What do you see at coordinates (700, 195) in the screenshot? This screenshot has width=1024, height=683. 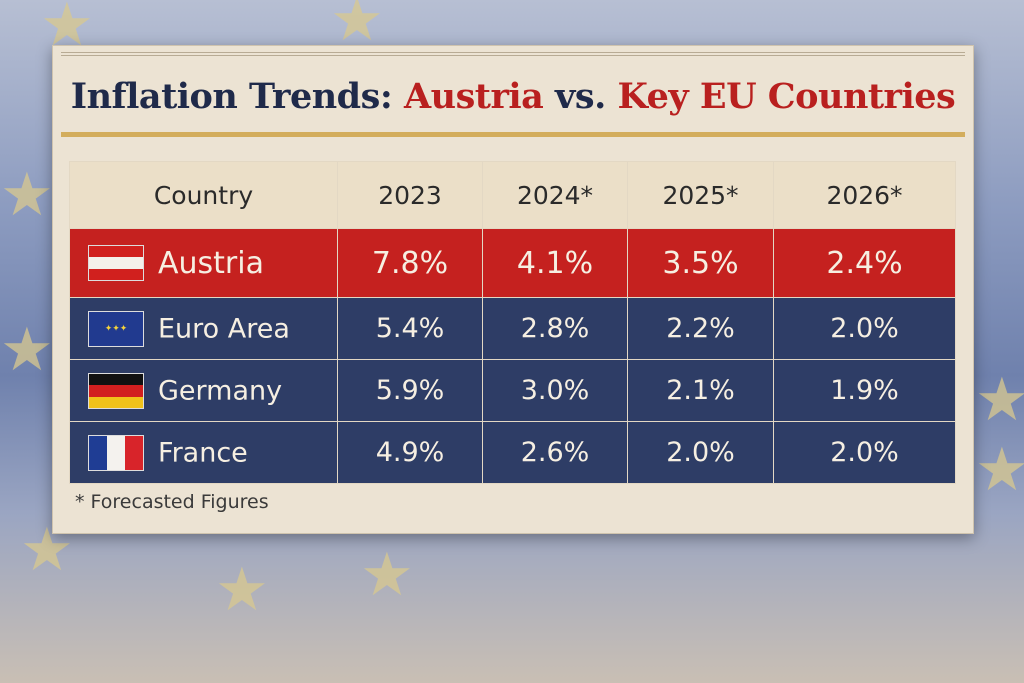 I see `column-header: 2025*` at bounding box center [700, 195].